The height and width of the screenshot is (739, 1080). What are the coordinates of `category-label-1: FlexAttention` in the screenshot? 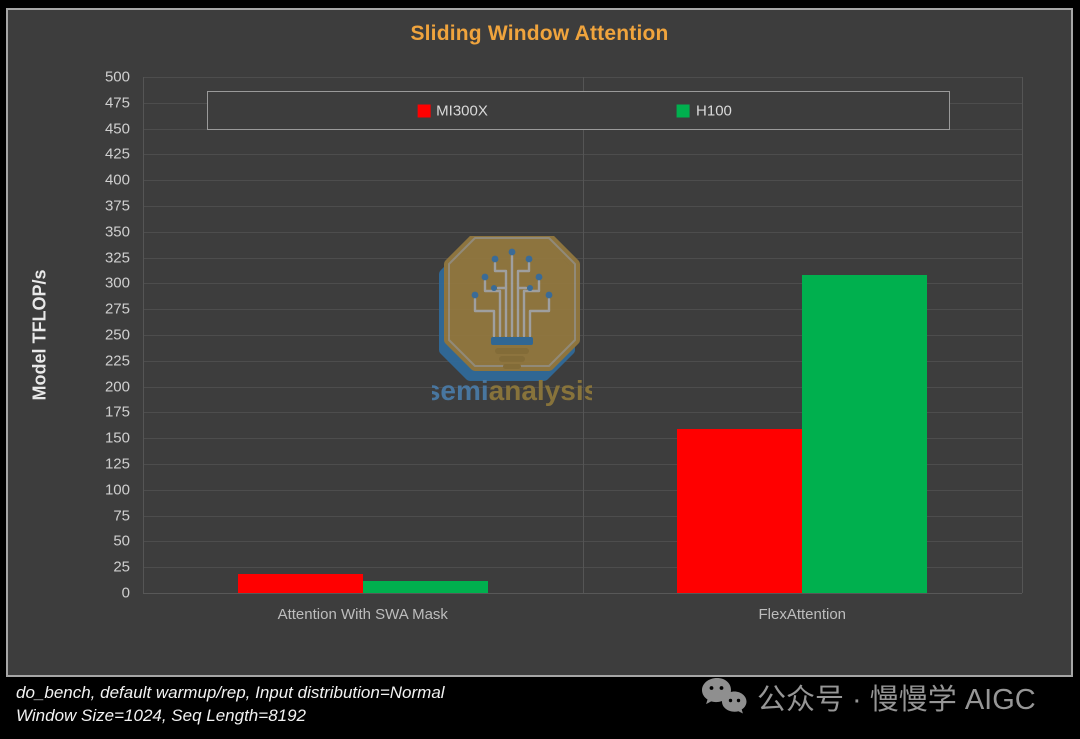 It's located at (802, 614).